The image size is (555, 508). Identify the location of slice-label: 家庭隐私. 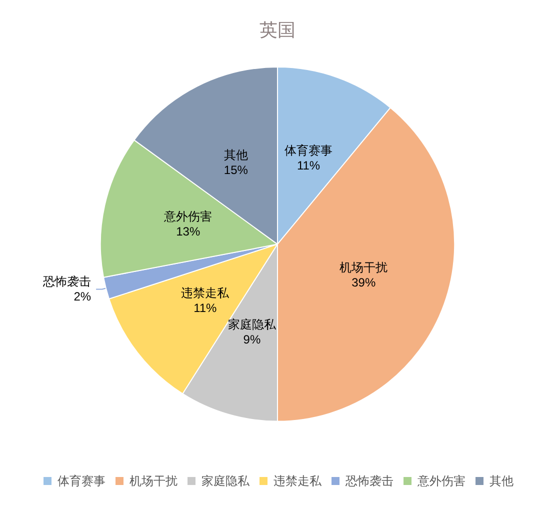
(252, 325).